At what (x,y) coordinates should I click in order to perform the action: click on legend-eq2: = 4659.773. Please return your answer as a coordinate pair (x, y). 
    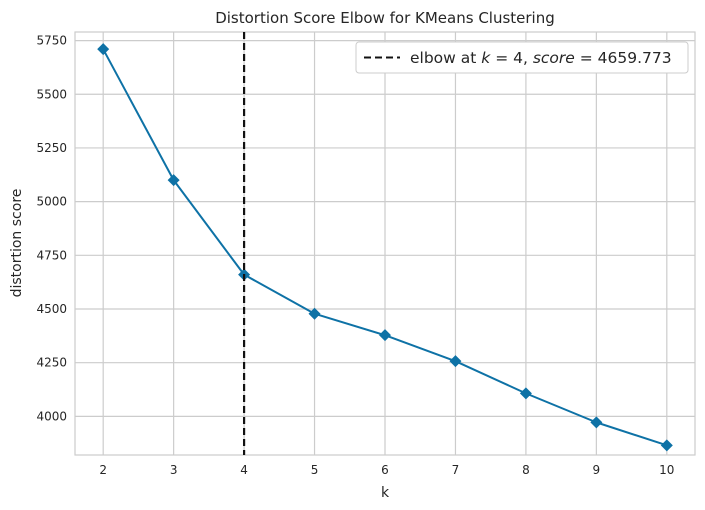
    Looking at the image, I should click on (623, 58).